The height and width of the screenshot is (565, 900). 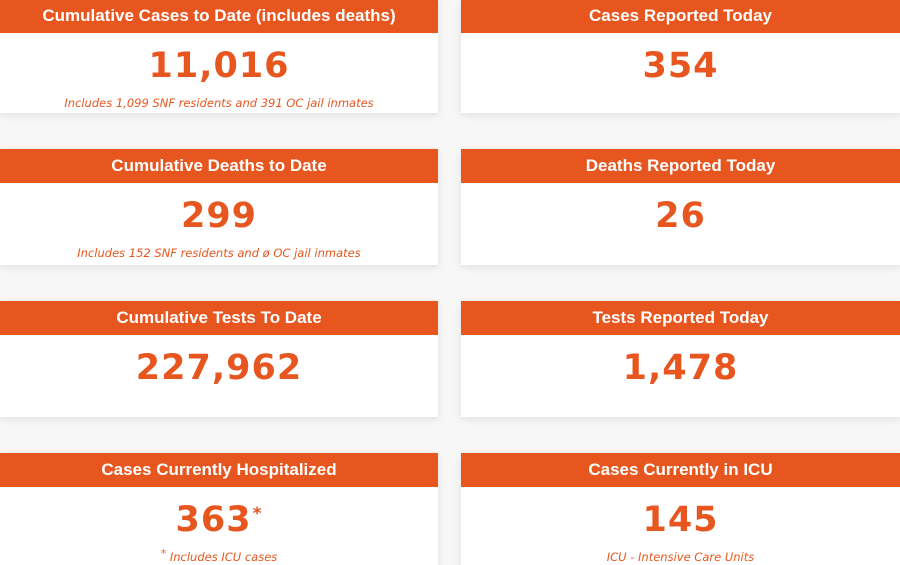 I want to click on card-title: Cases Currently in ICU, so click(x=680, y=470).